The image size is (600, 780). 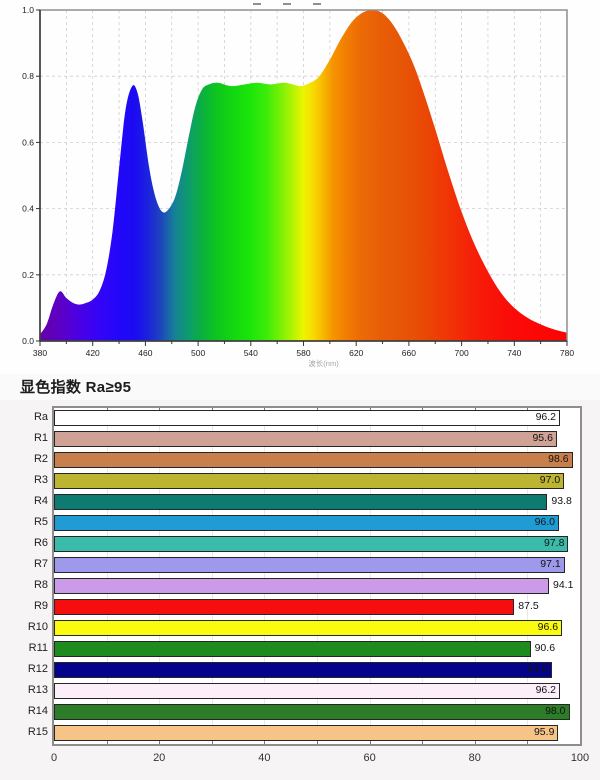 I want to click on bar-value-label: 94.6, so click(x=537, y=669).